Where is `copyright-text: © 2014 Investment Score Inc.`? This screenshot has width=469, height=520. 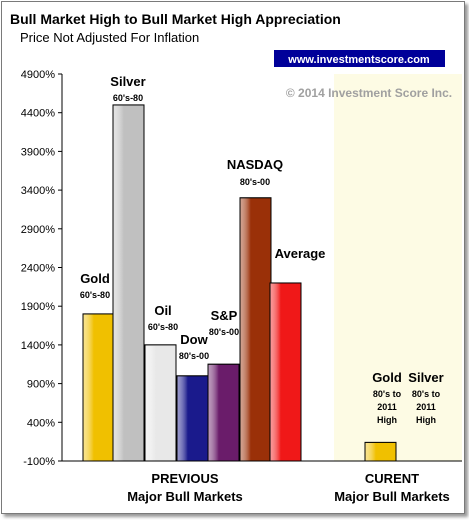
copyright-text: © 2014 Investment Score Inc. is located at coordinates (369, 93).